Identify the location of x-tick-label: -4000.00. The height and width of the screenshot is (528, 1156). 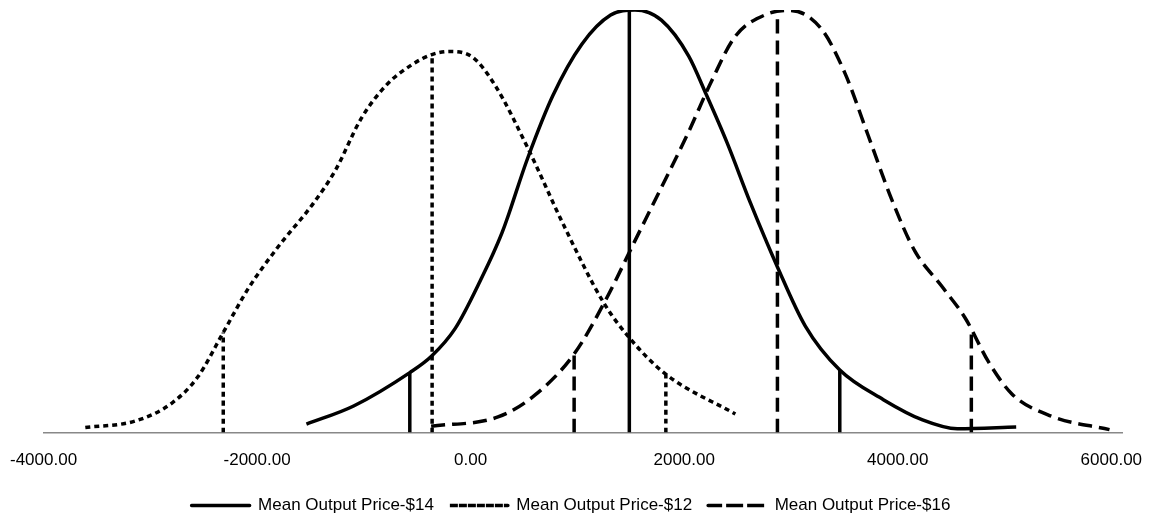
(43, 460).